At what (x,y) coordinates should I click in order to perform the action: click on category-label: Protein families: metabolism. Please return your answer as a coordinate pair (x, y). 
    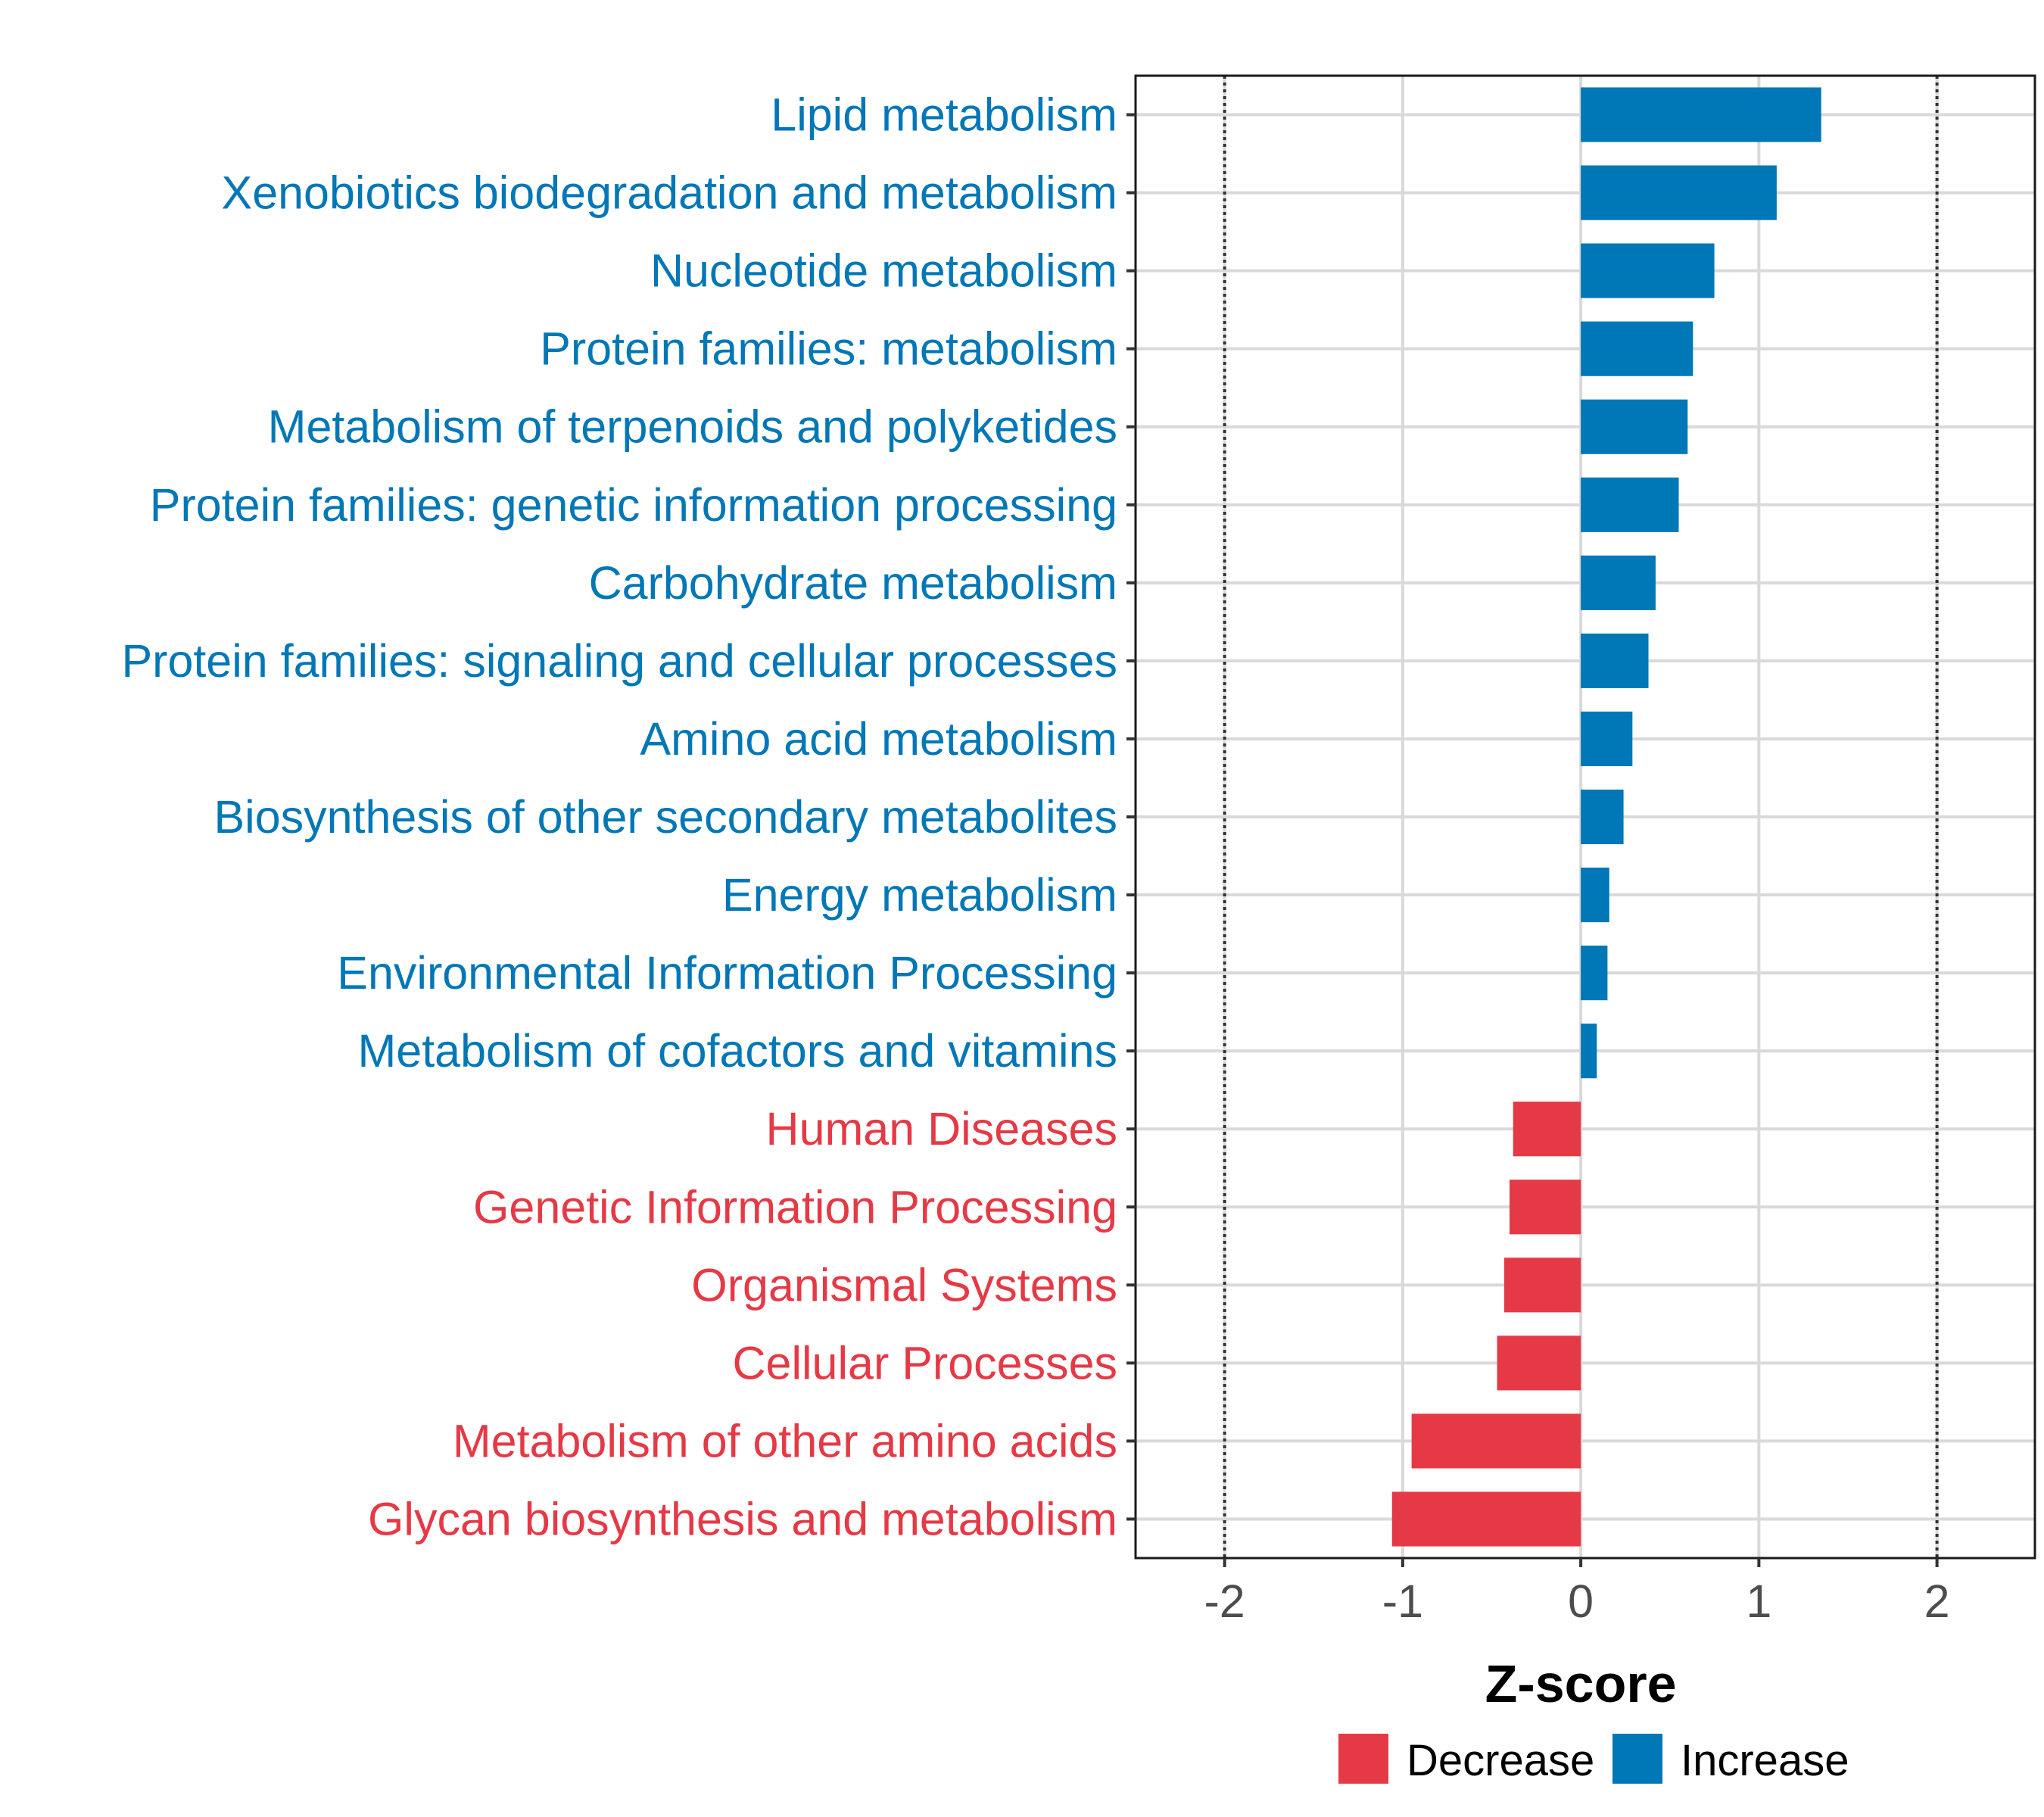
    Looking at the image, I should click on (828, 349).